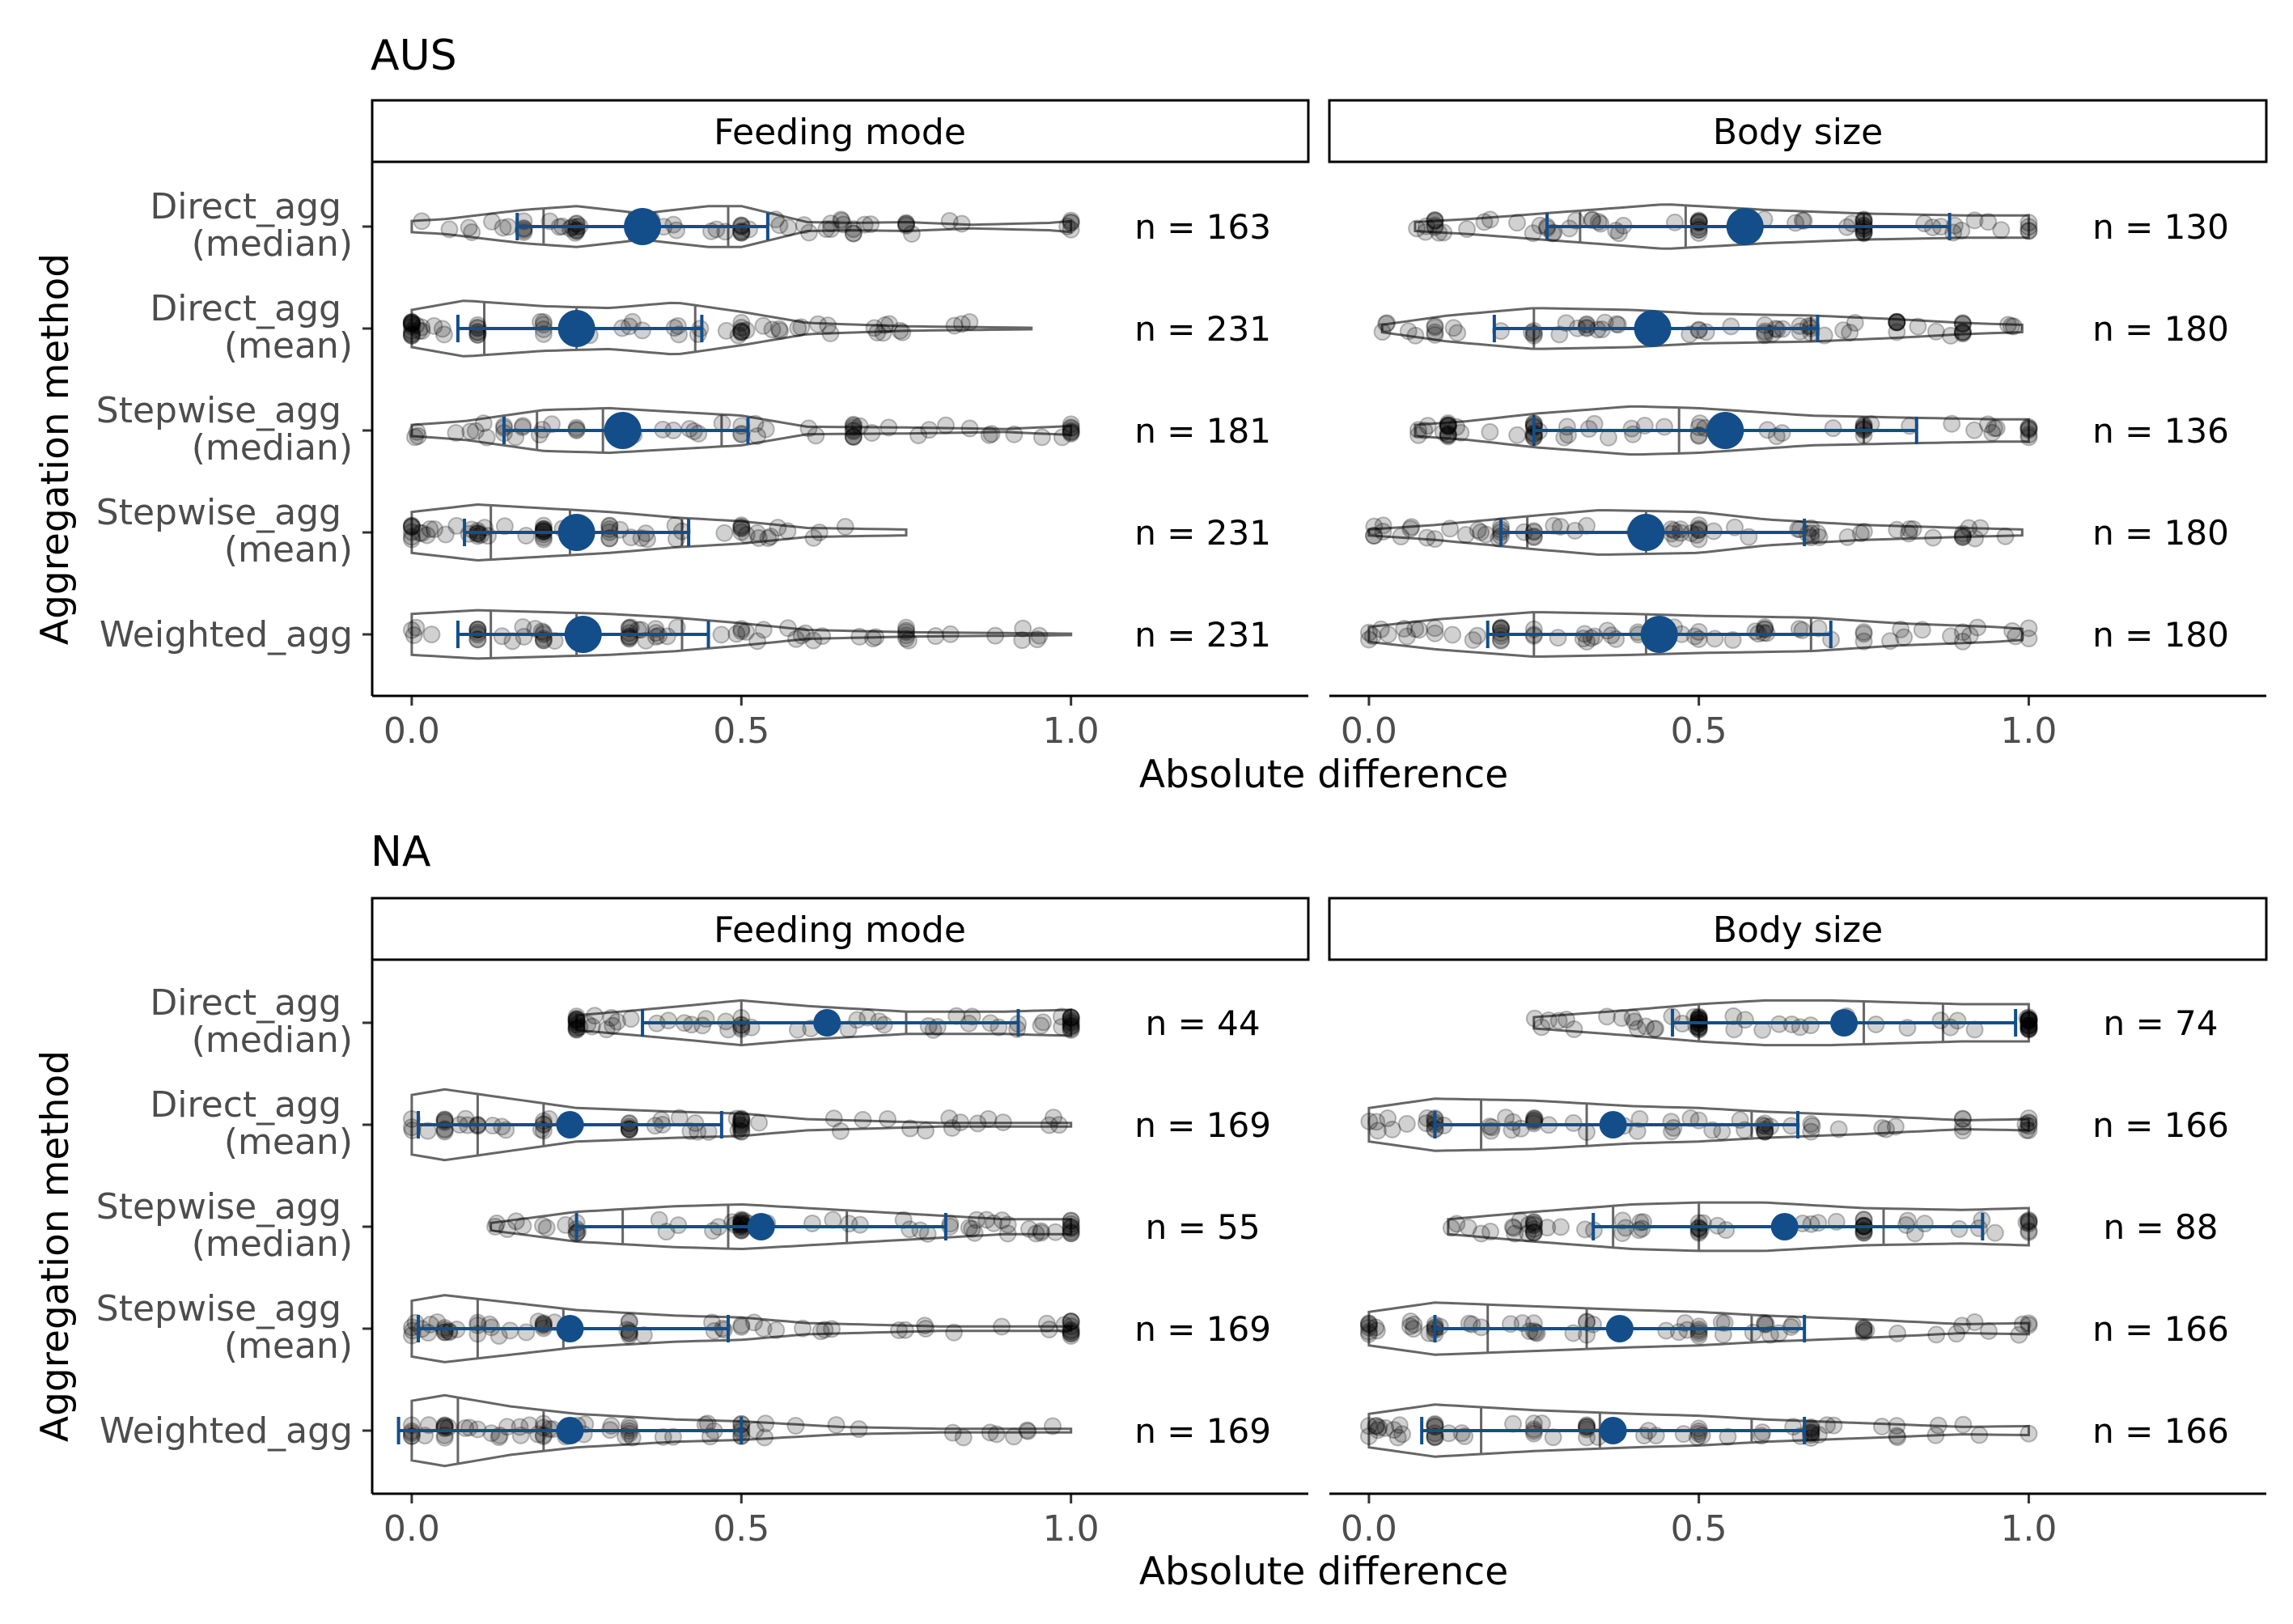 Image resolution: width=2293 pixels, height=1624 pixels. What do you see at coordinates (833, 1233) in the screenshot?
I see `panel-na-feeding-mode: n = 44 n = 169 n = 55 n = 169 n = 169` at bounding box center [833, 1233].